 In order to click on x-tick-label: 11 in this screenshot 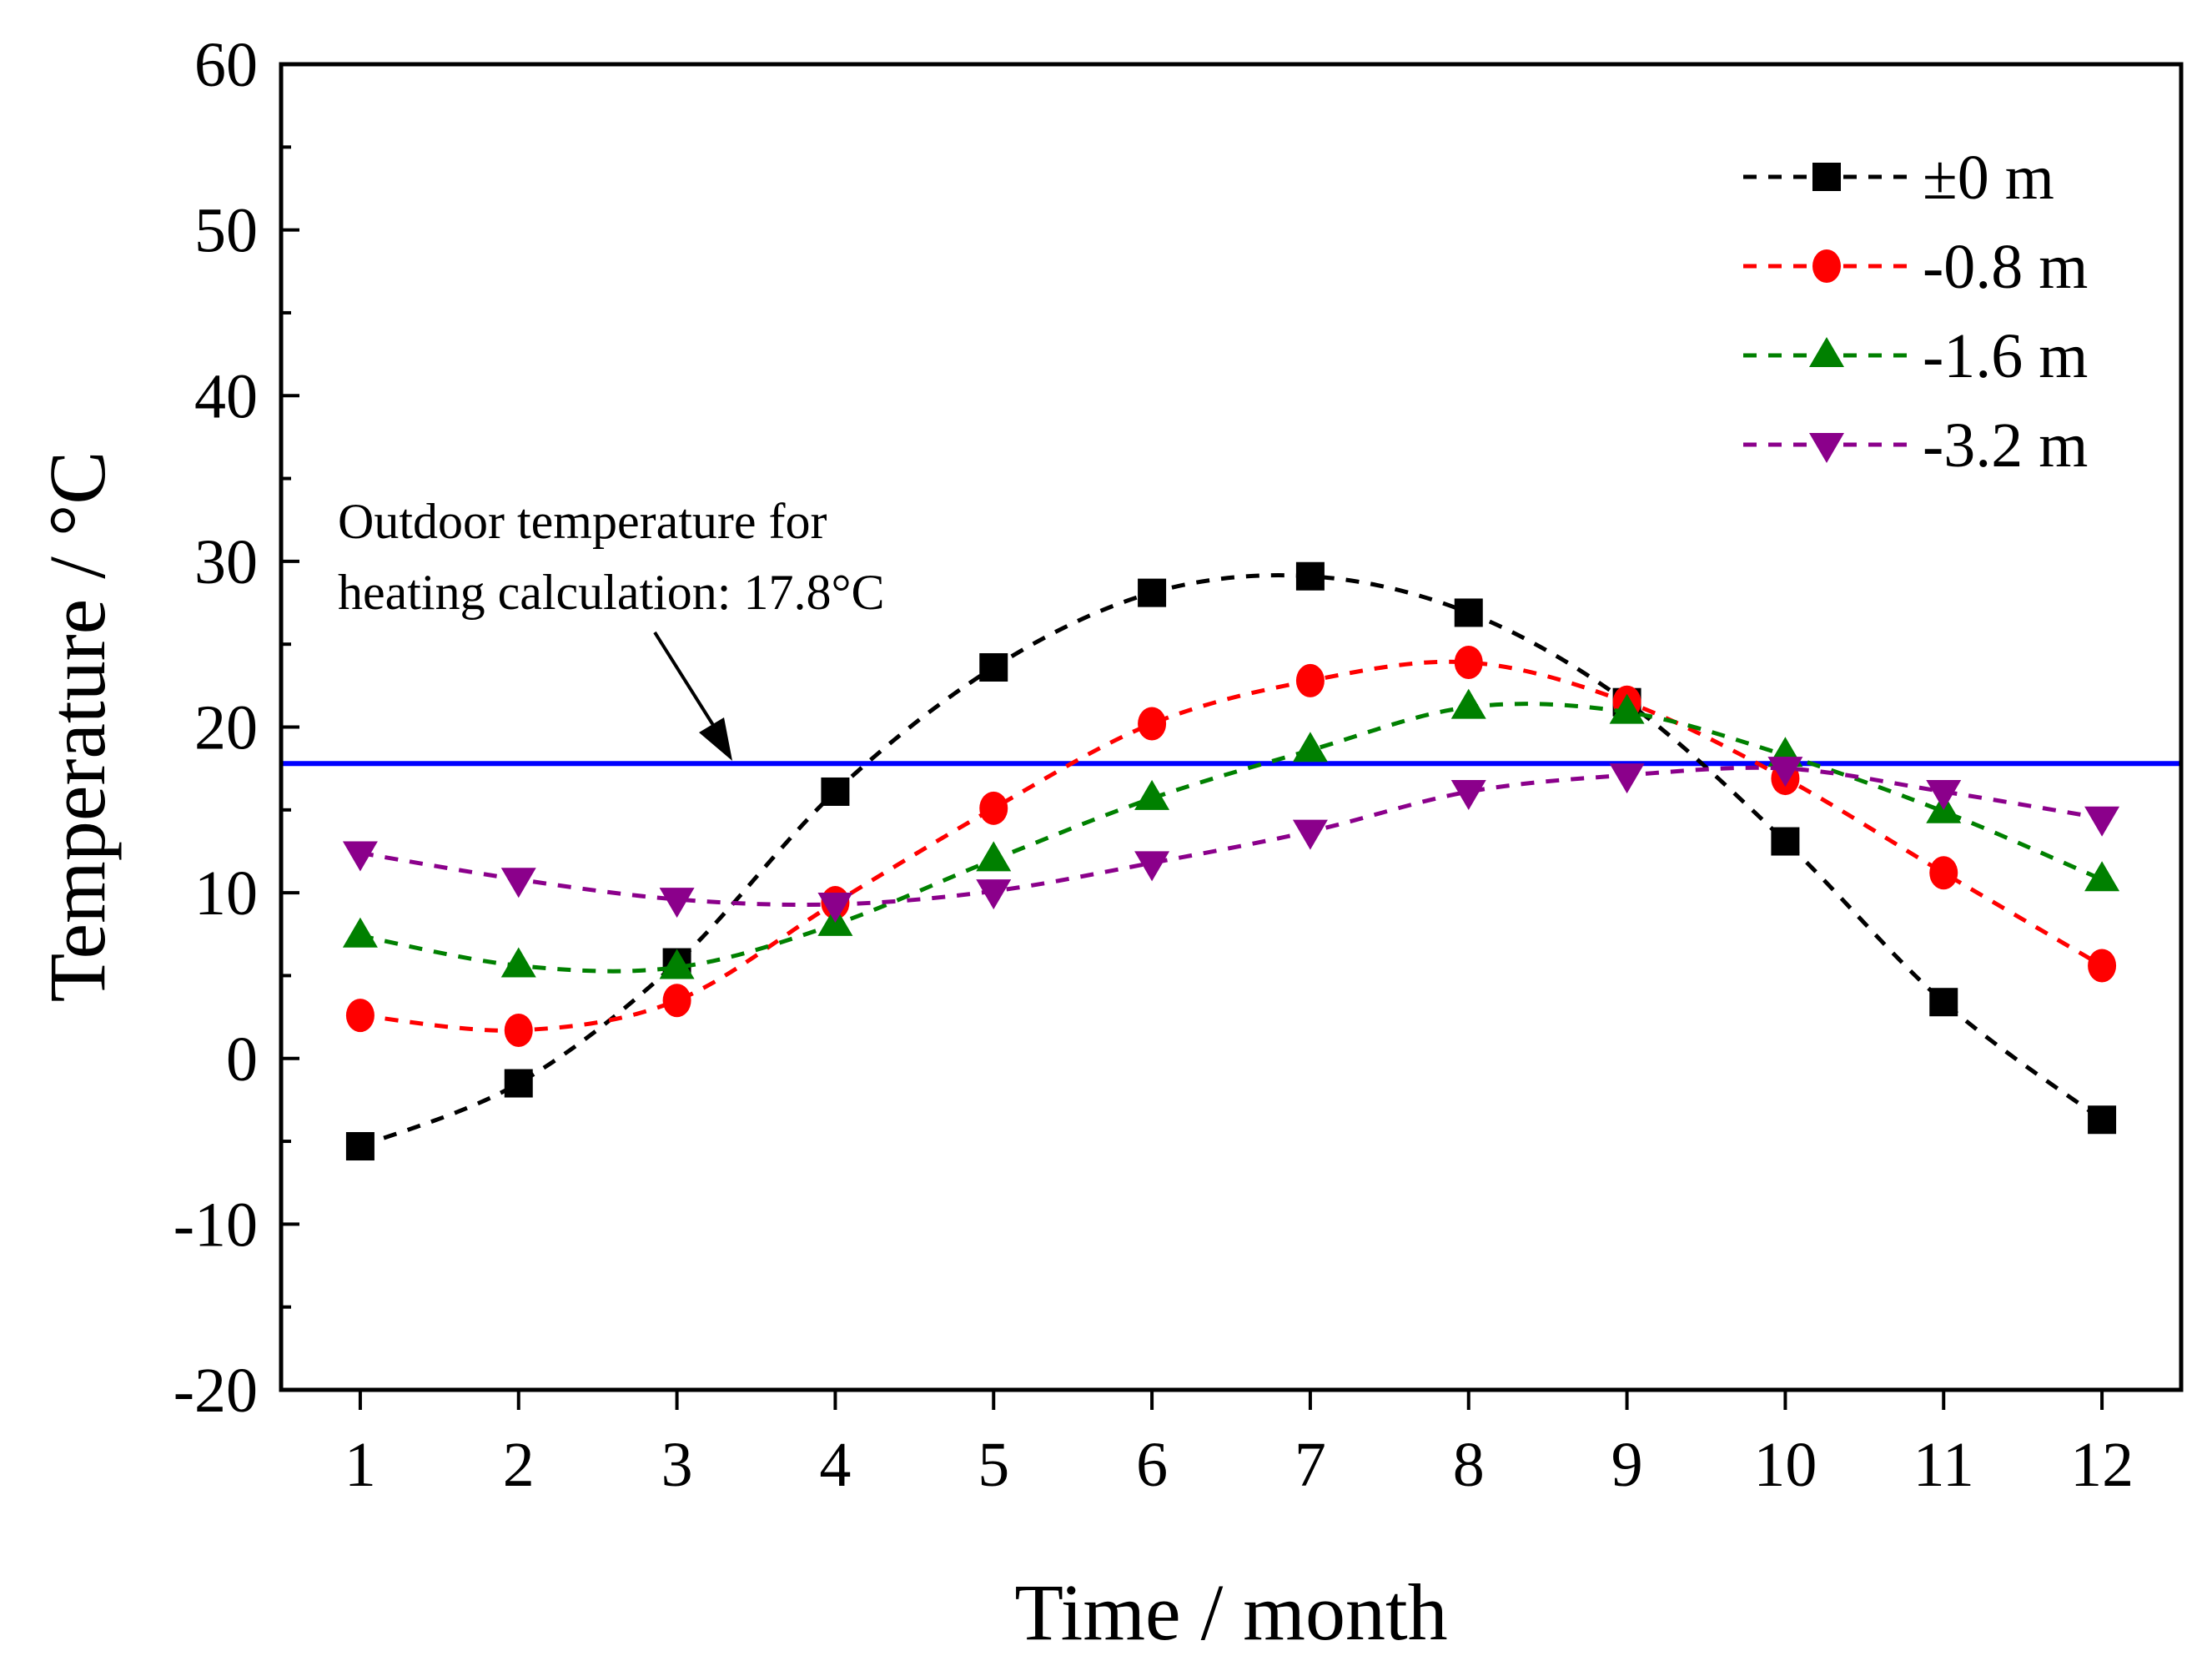, I will do `click(1944, 1465)`.